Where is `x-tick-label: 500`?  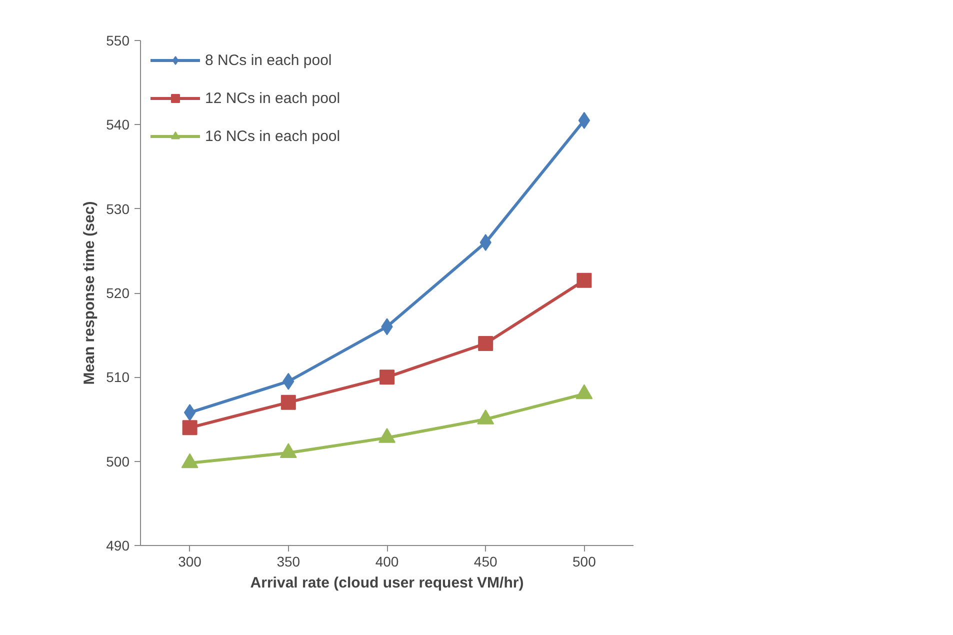 x-tick-label: 500 is located at coordinates (584, 562).